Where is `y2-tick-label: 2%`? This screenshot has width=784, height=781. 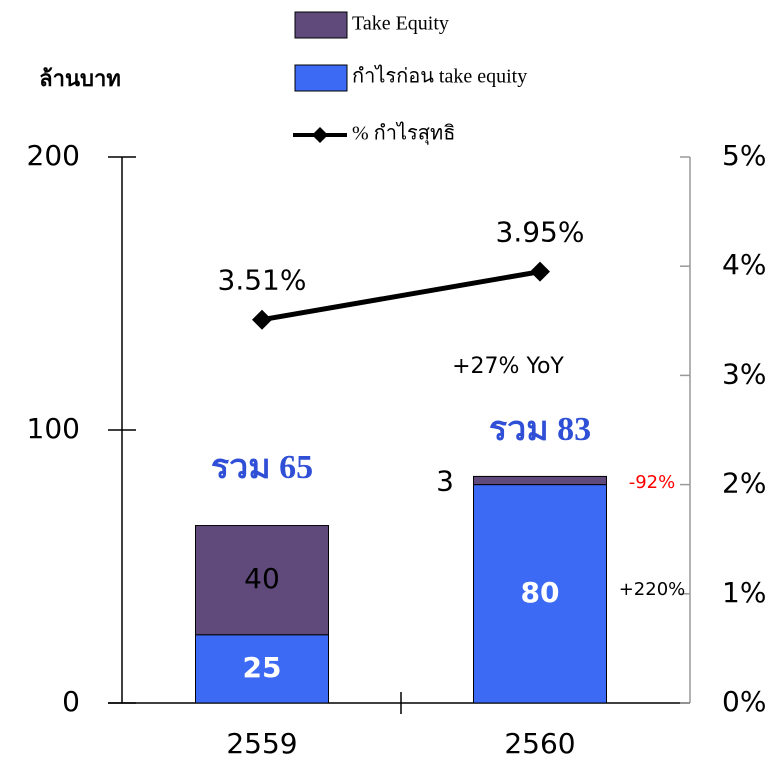 y2-tick-label: 2% is located at coordinates (744, 483).